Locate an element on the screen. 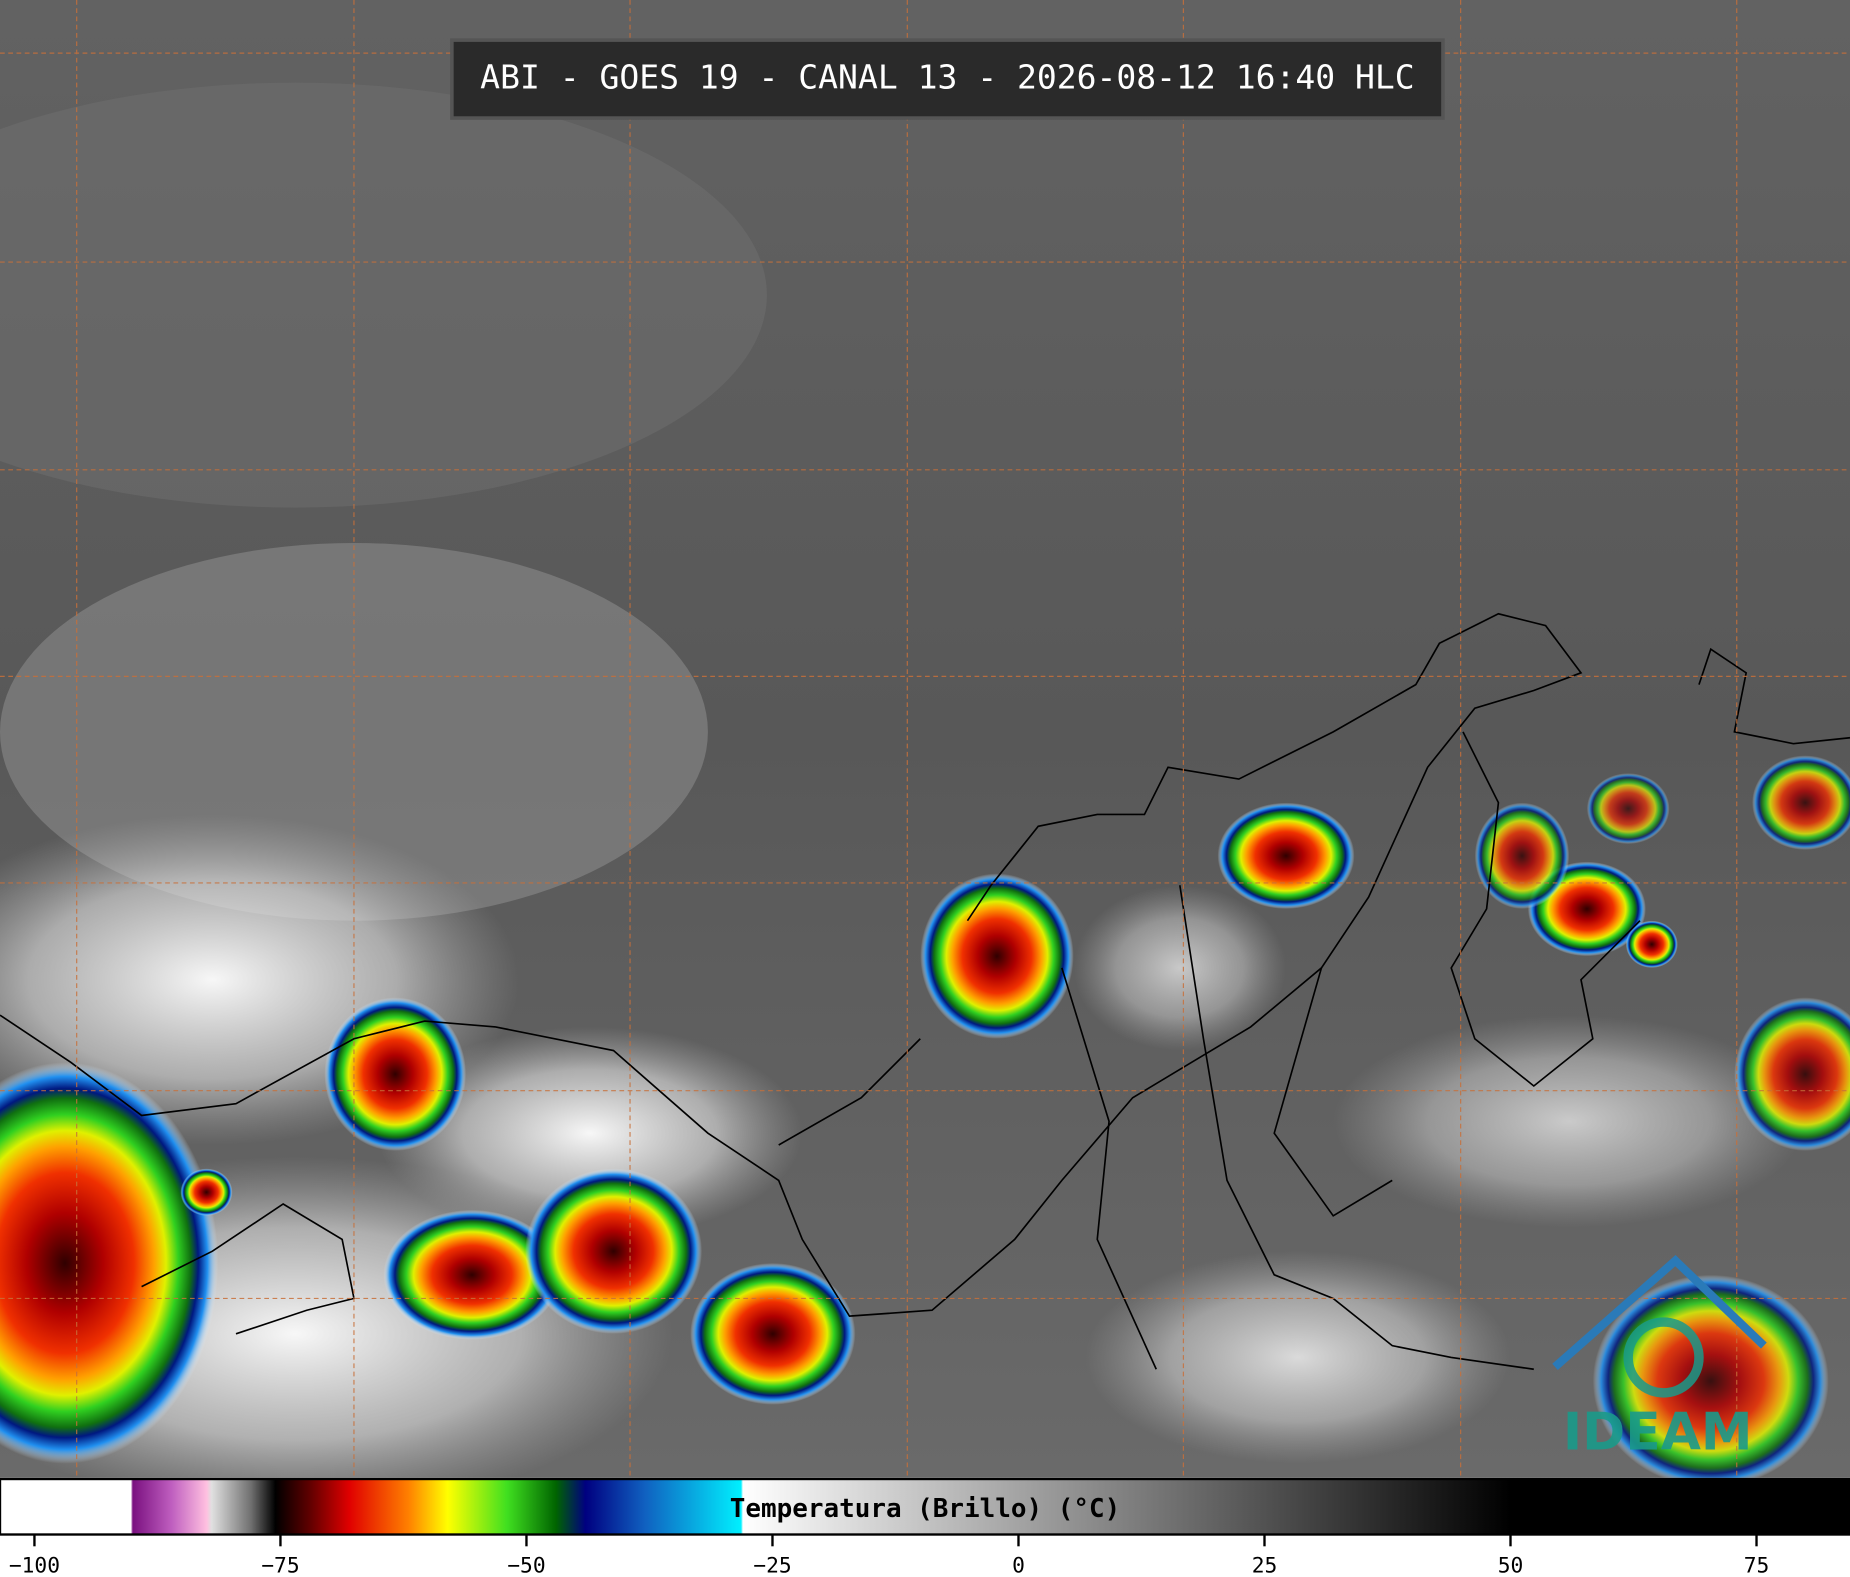  tick-label: −50 is located at coordinates (526, 1565).